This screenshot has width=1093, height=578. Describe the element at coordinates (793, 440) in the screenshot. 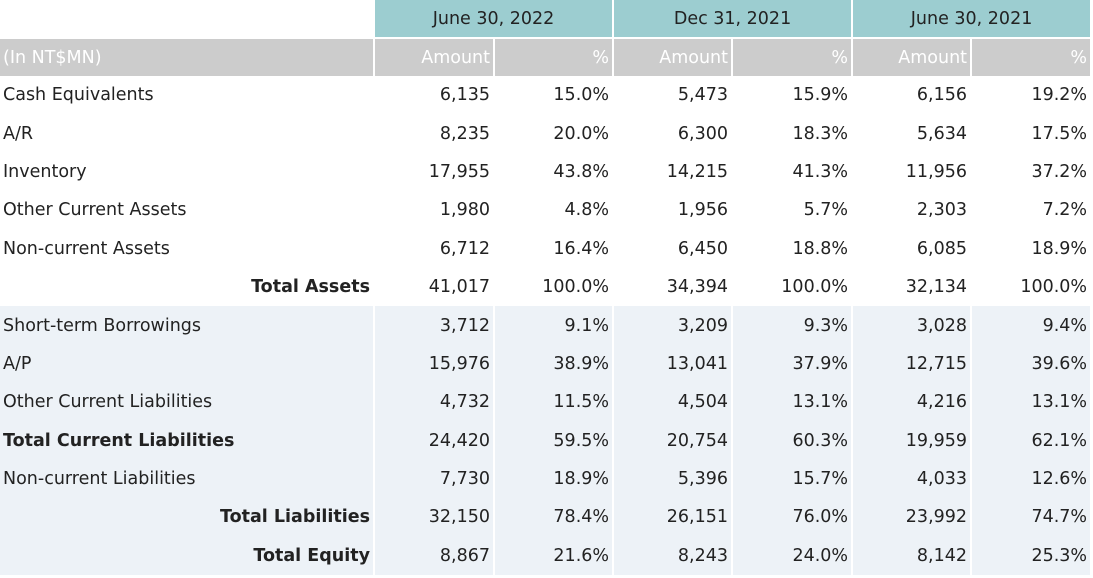

I see `cell: 60.3%` at that location.